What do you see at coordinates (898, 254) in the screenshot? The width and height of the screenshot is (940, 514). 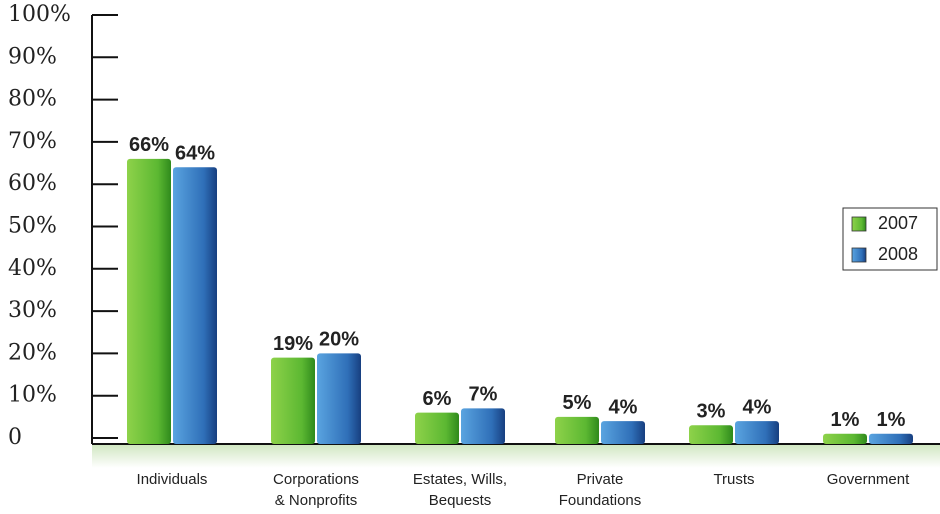 I see `legend-label: 2008` at bounding box center [898, 254].